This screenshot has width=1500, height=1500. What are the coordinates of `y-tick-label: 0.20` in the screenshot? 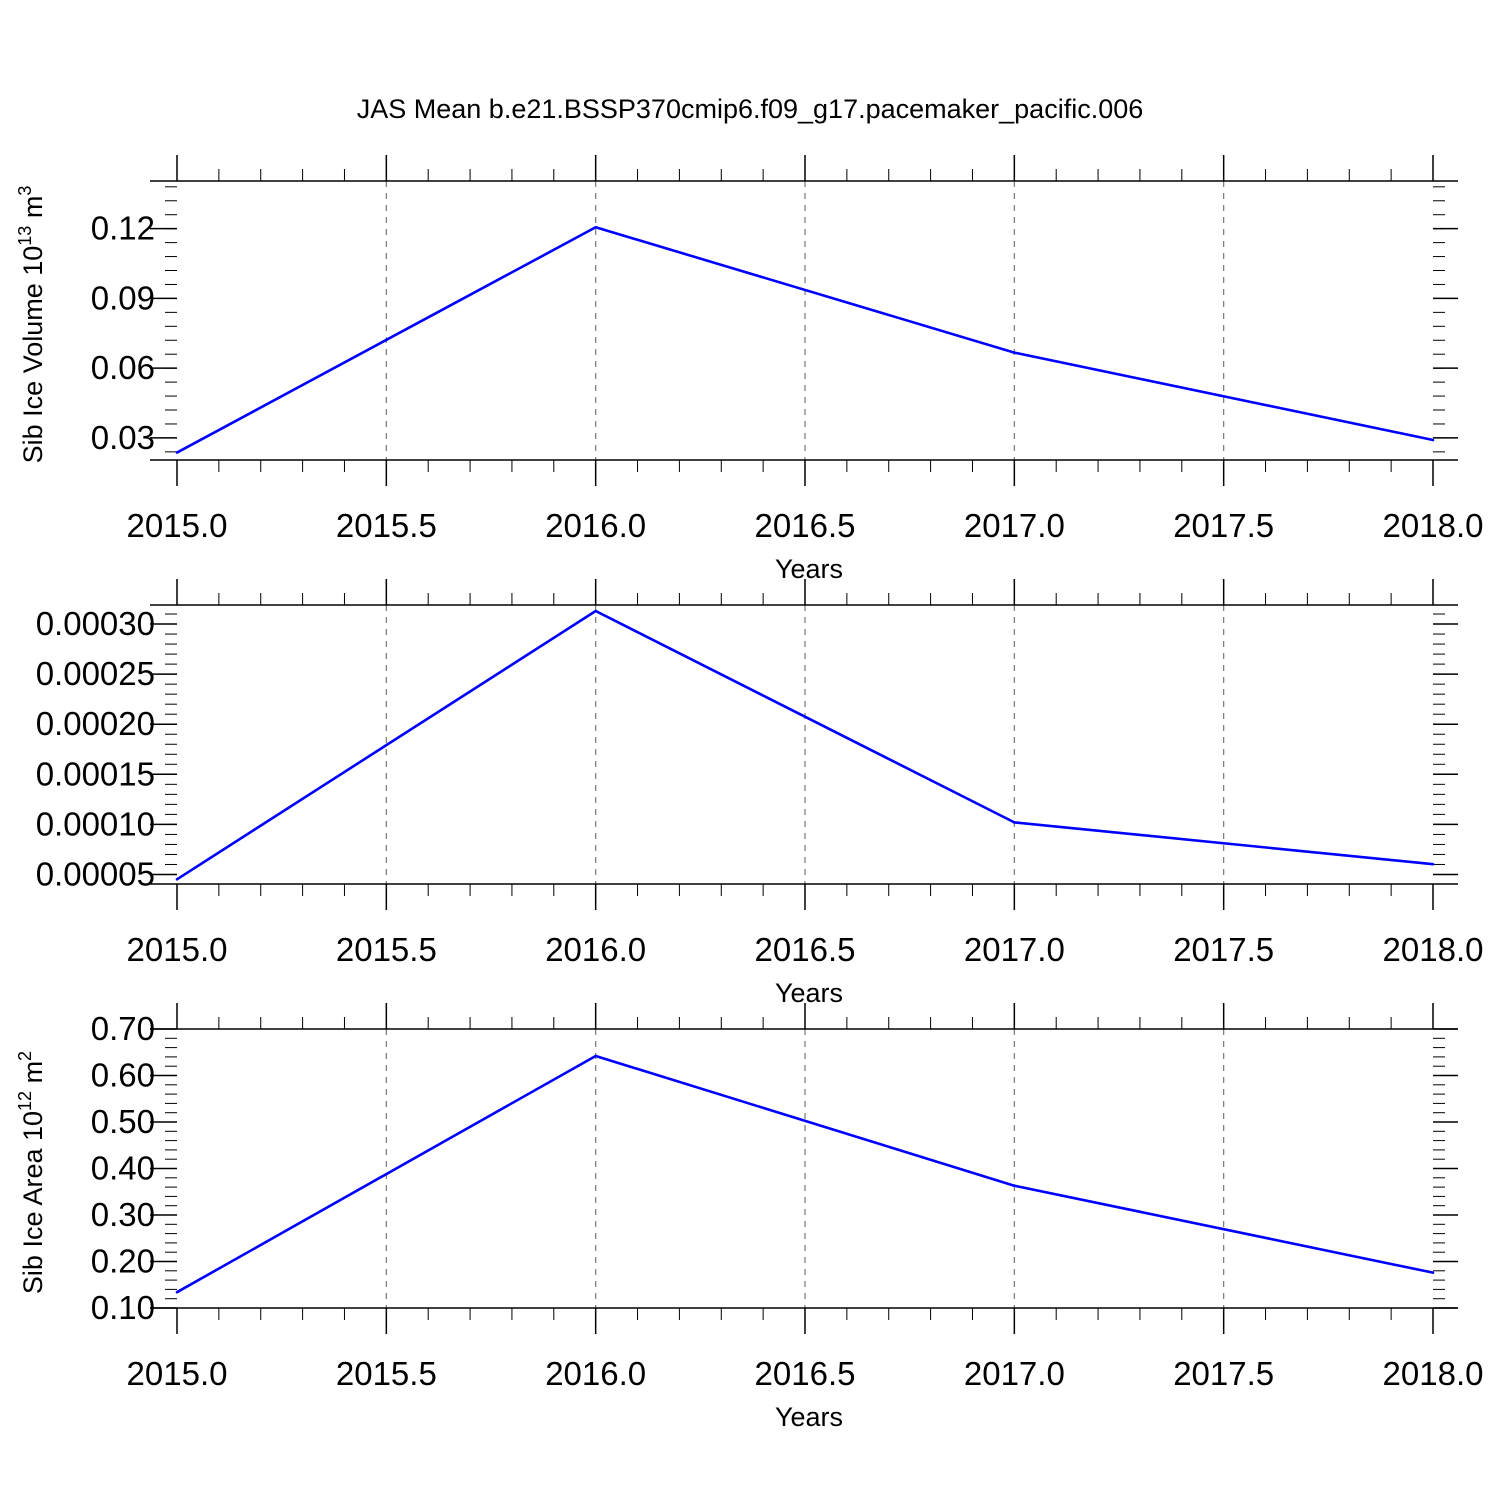 It's located at (123, 1261).